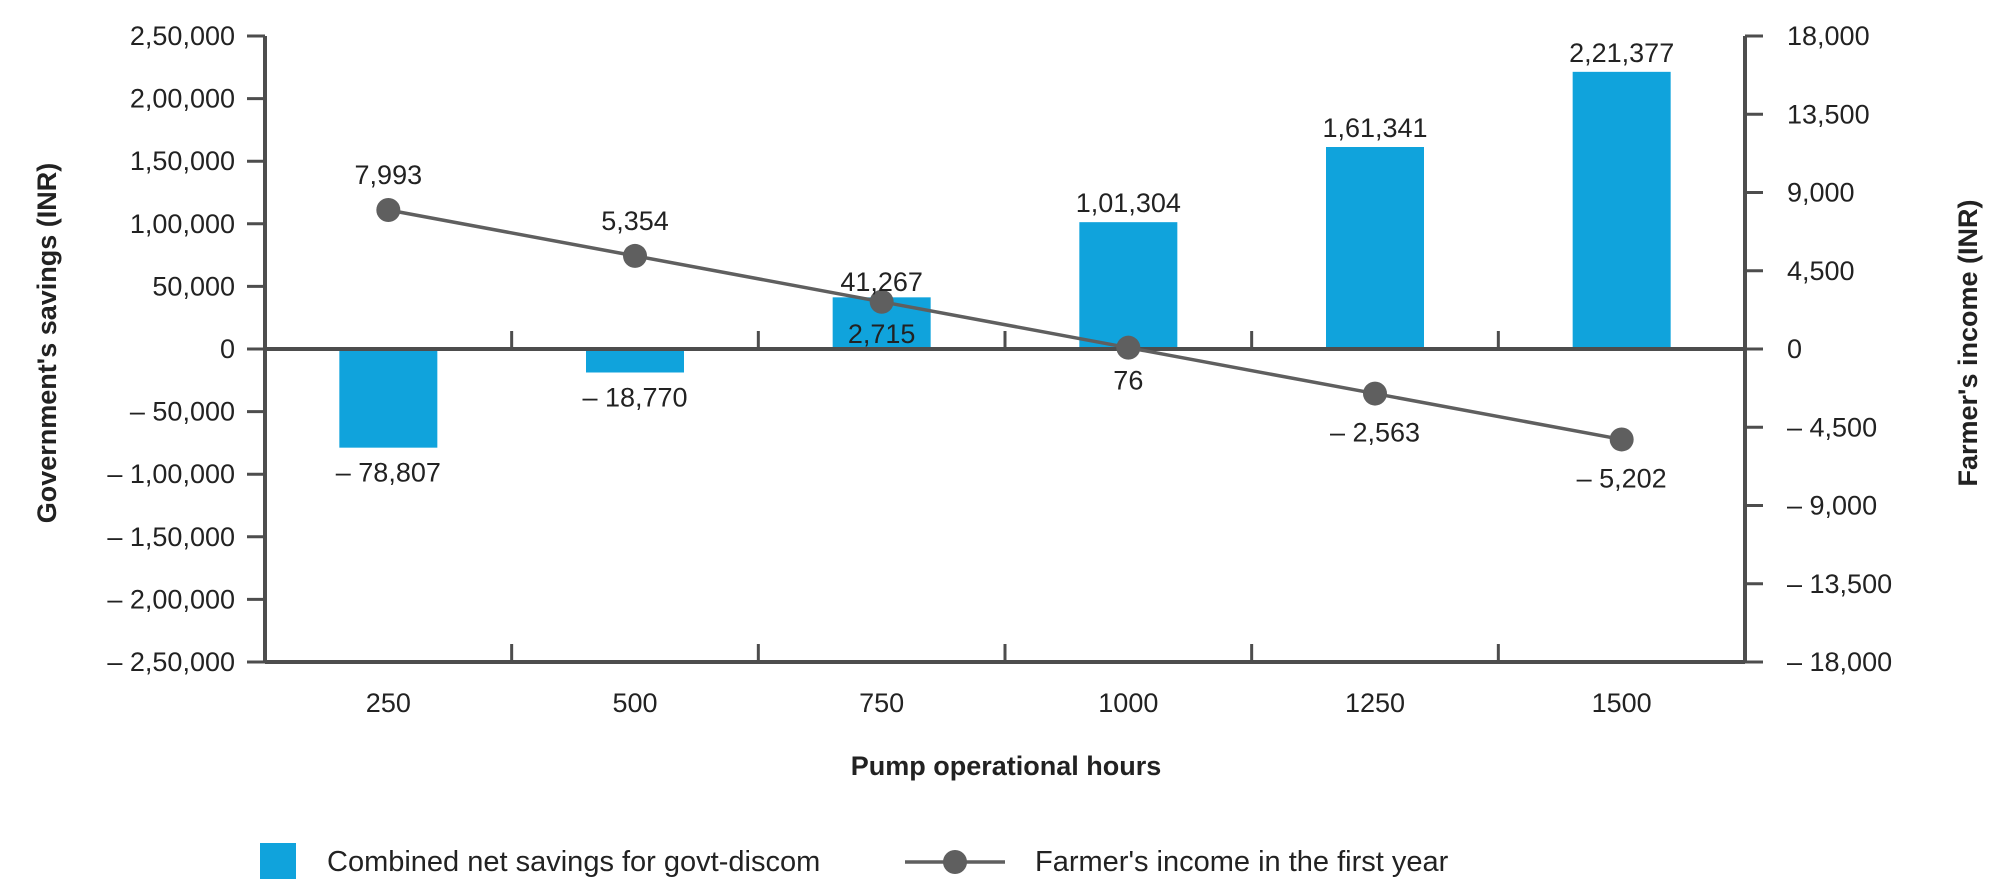 This screenshot has height=894, width=2013. What do you see at coordinates (278, 861) in the screenshot?
I see `legend-bar-swatch` at bounding box center [278, 861].